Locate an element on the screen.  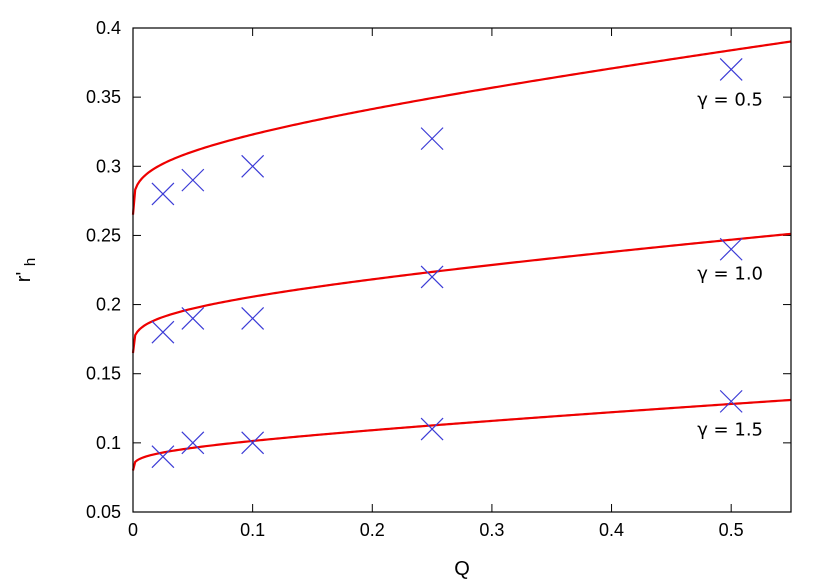
y-tick-label: 0.15 is located at coordinates (103, 374).